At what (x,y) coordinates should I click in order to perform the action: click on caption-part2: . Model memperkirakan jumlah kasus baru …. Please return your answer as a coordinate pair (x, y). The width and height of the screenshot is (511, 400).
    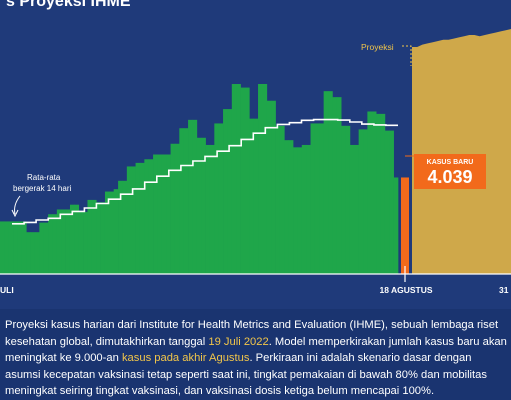
    Looking at the image, I should click on (256, 350).